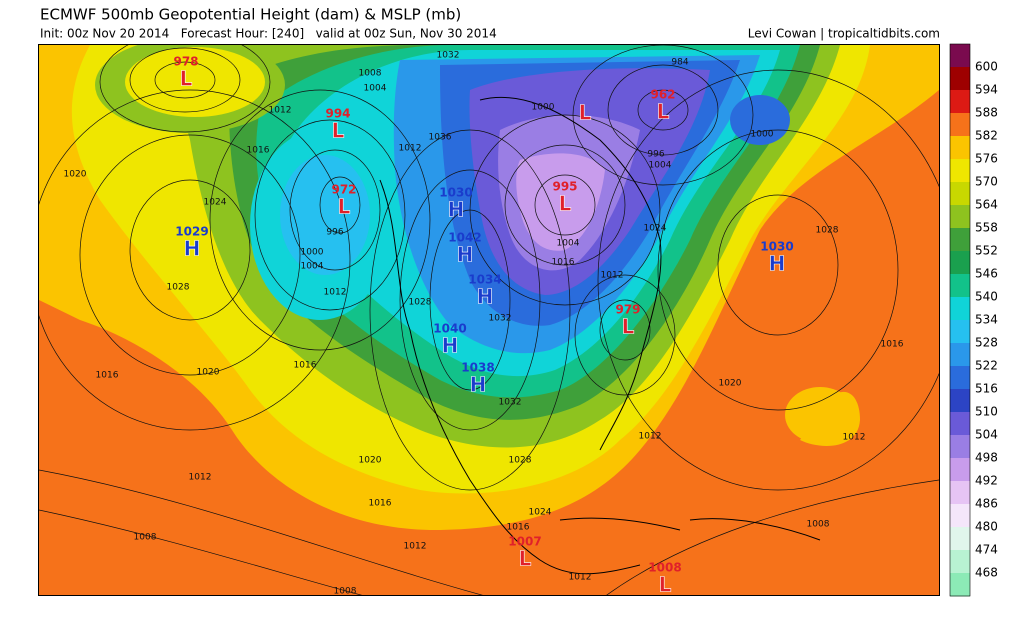  I want to click on colorbar-label: 588, so click(986, 113).